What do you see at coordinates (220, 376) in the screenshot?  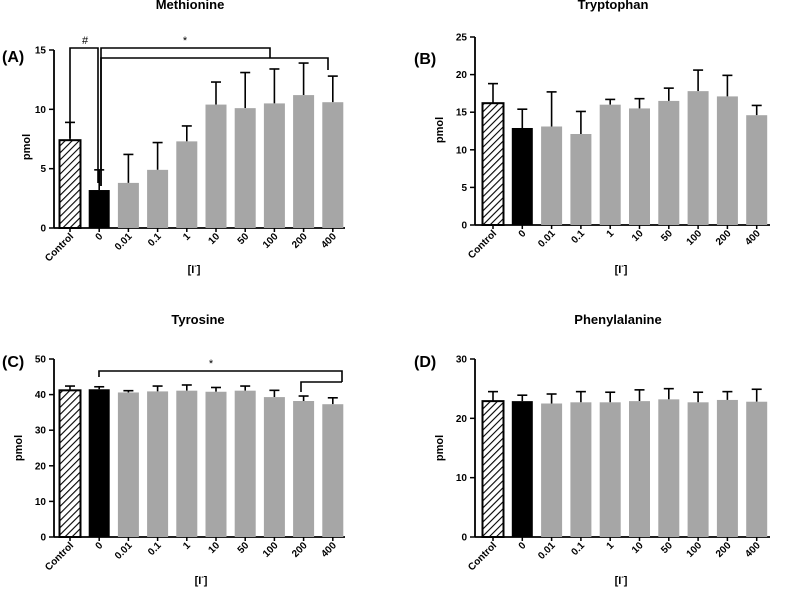 I see `bracket-star` at bounding box center [220, 376].